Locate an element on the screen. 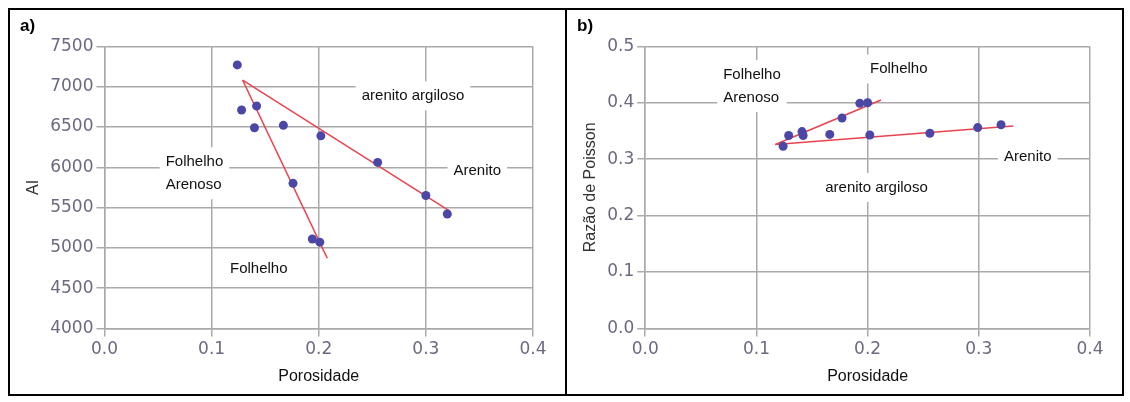  y-tick-label: 4500 is located at coordinates (72, 286).